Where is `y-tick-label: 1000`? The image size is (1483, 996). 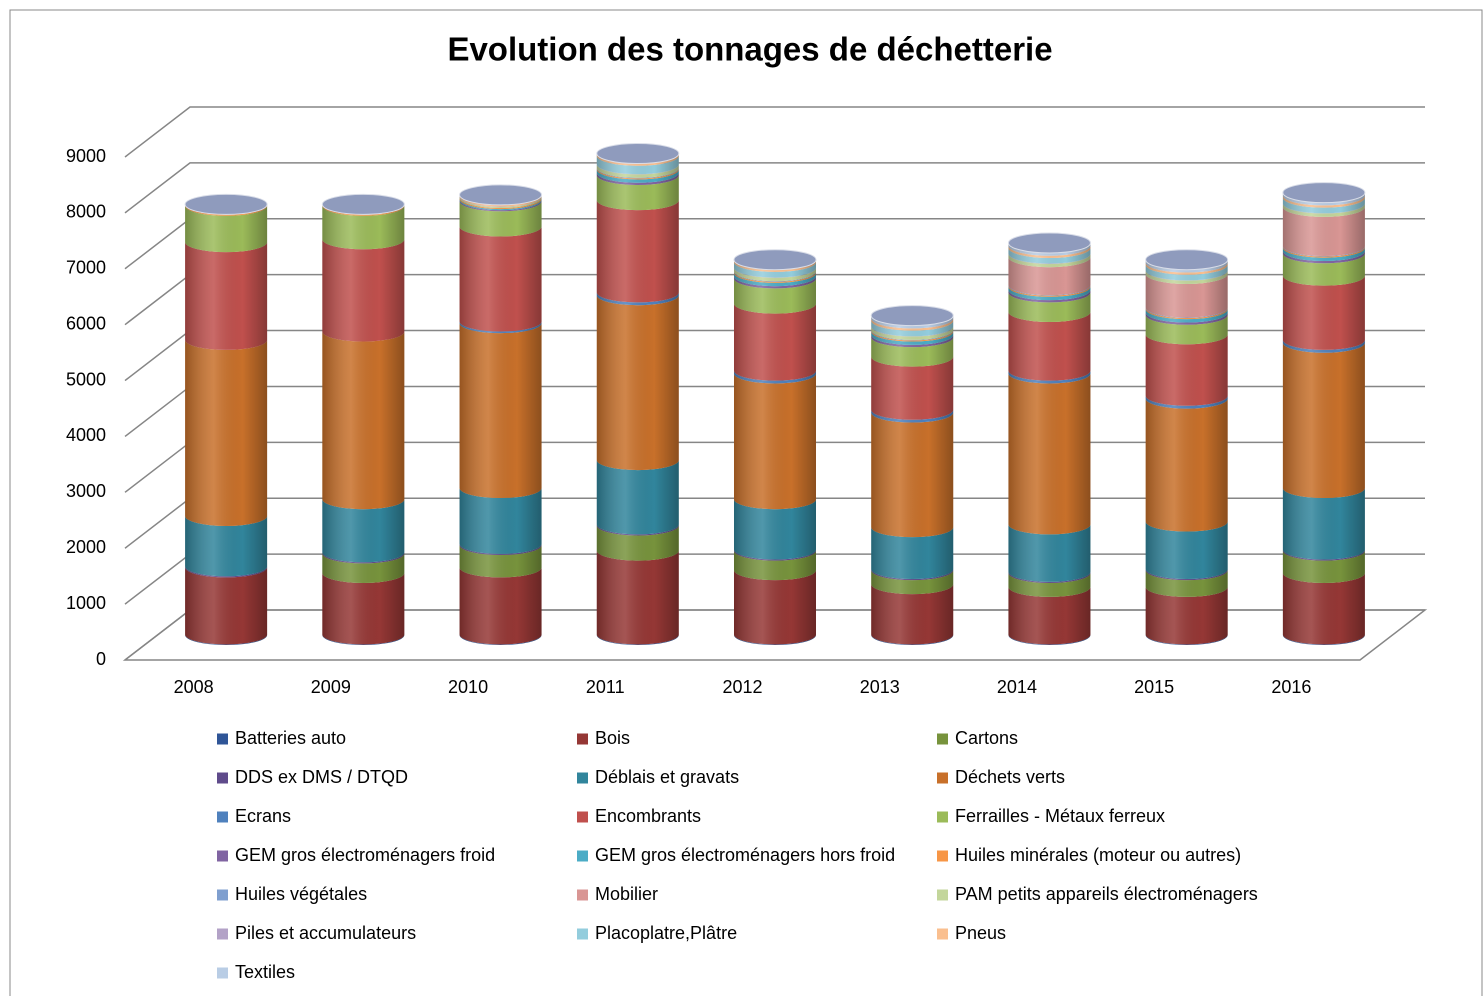
y-tick-label: 1000 is located at coordinates (86, 603).